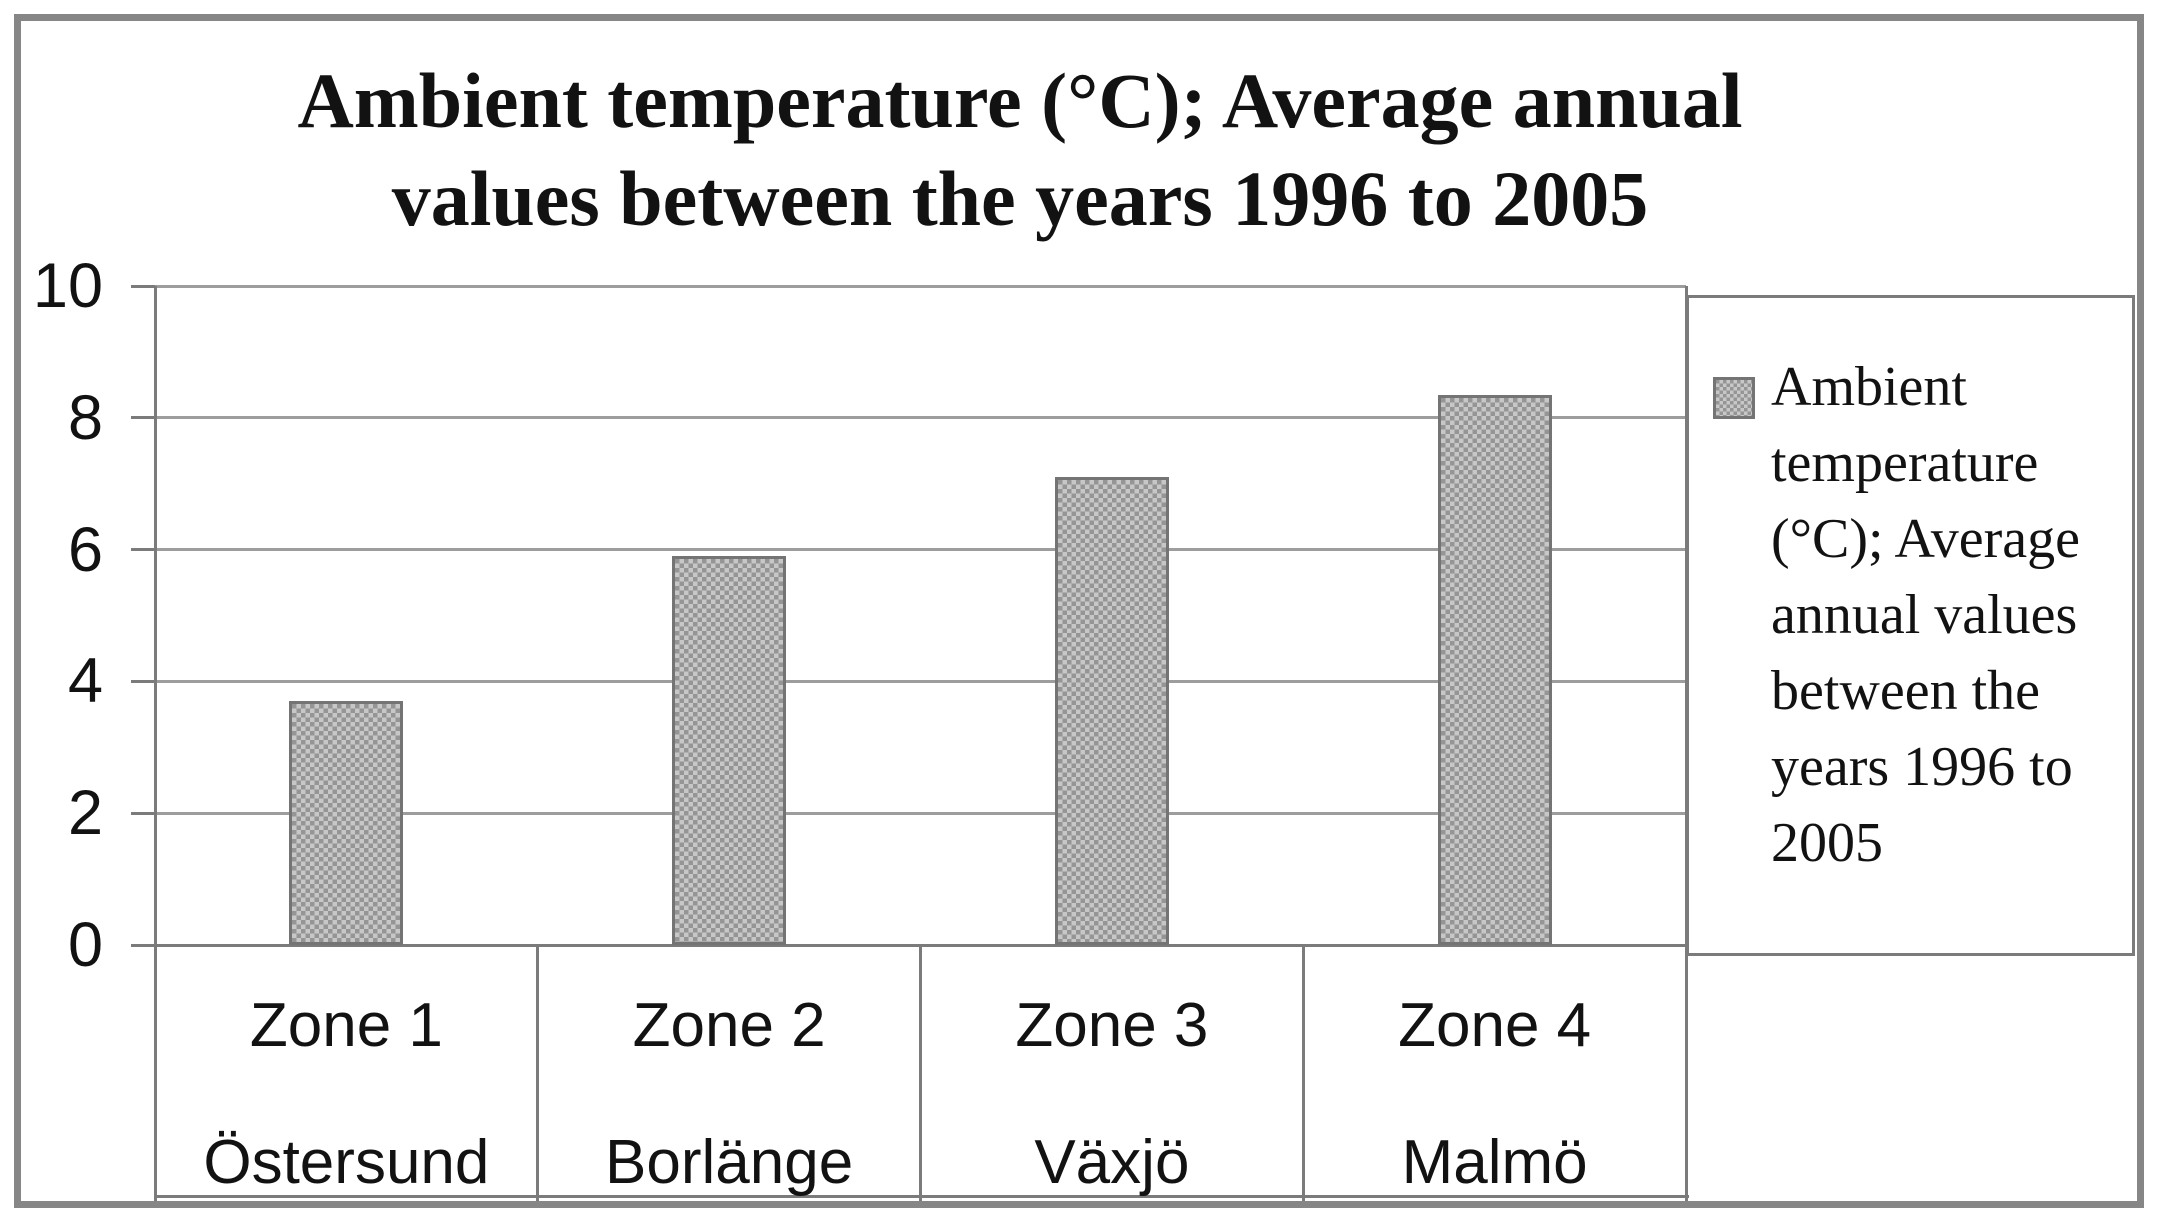  What do you see at coordinates (346, 1162) in the screenshot?
I see `category-city-label: Östersund` at bounding box center [346, 1162].